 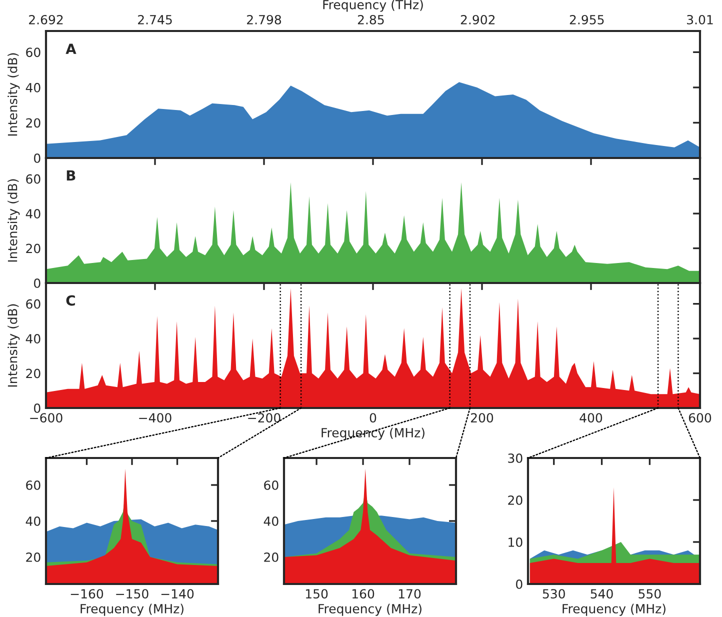 I want to click on x2-axis-title: Frequency (THz), so click(x=373, y=6).